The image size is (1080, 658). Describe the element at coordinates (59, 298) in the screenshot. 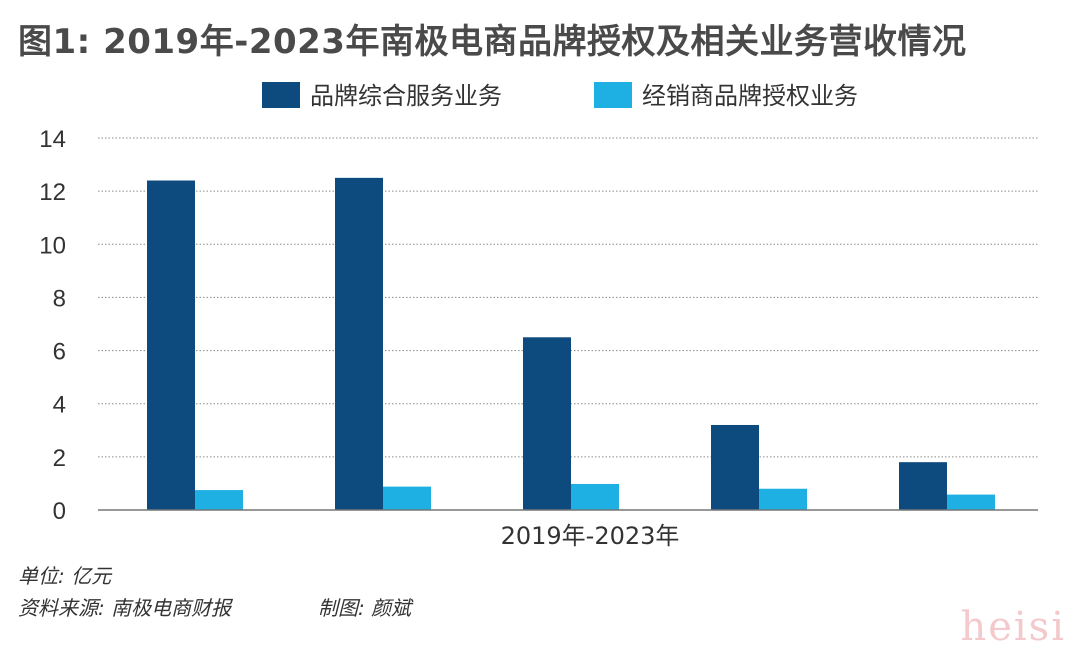

I see `y-tick-label: 8` at that location.